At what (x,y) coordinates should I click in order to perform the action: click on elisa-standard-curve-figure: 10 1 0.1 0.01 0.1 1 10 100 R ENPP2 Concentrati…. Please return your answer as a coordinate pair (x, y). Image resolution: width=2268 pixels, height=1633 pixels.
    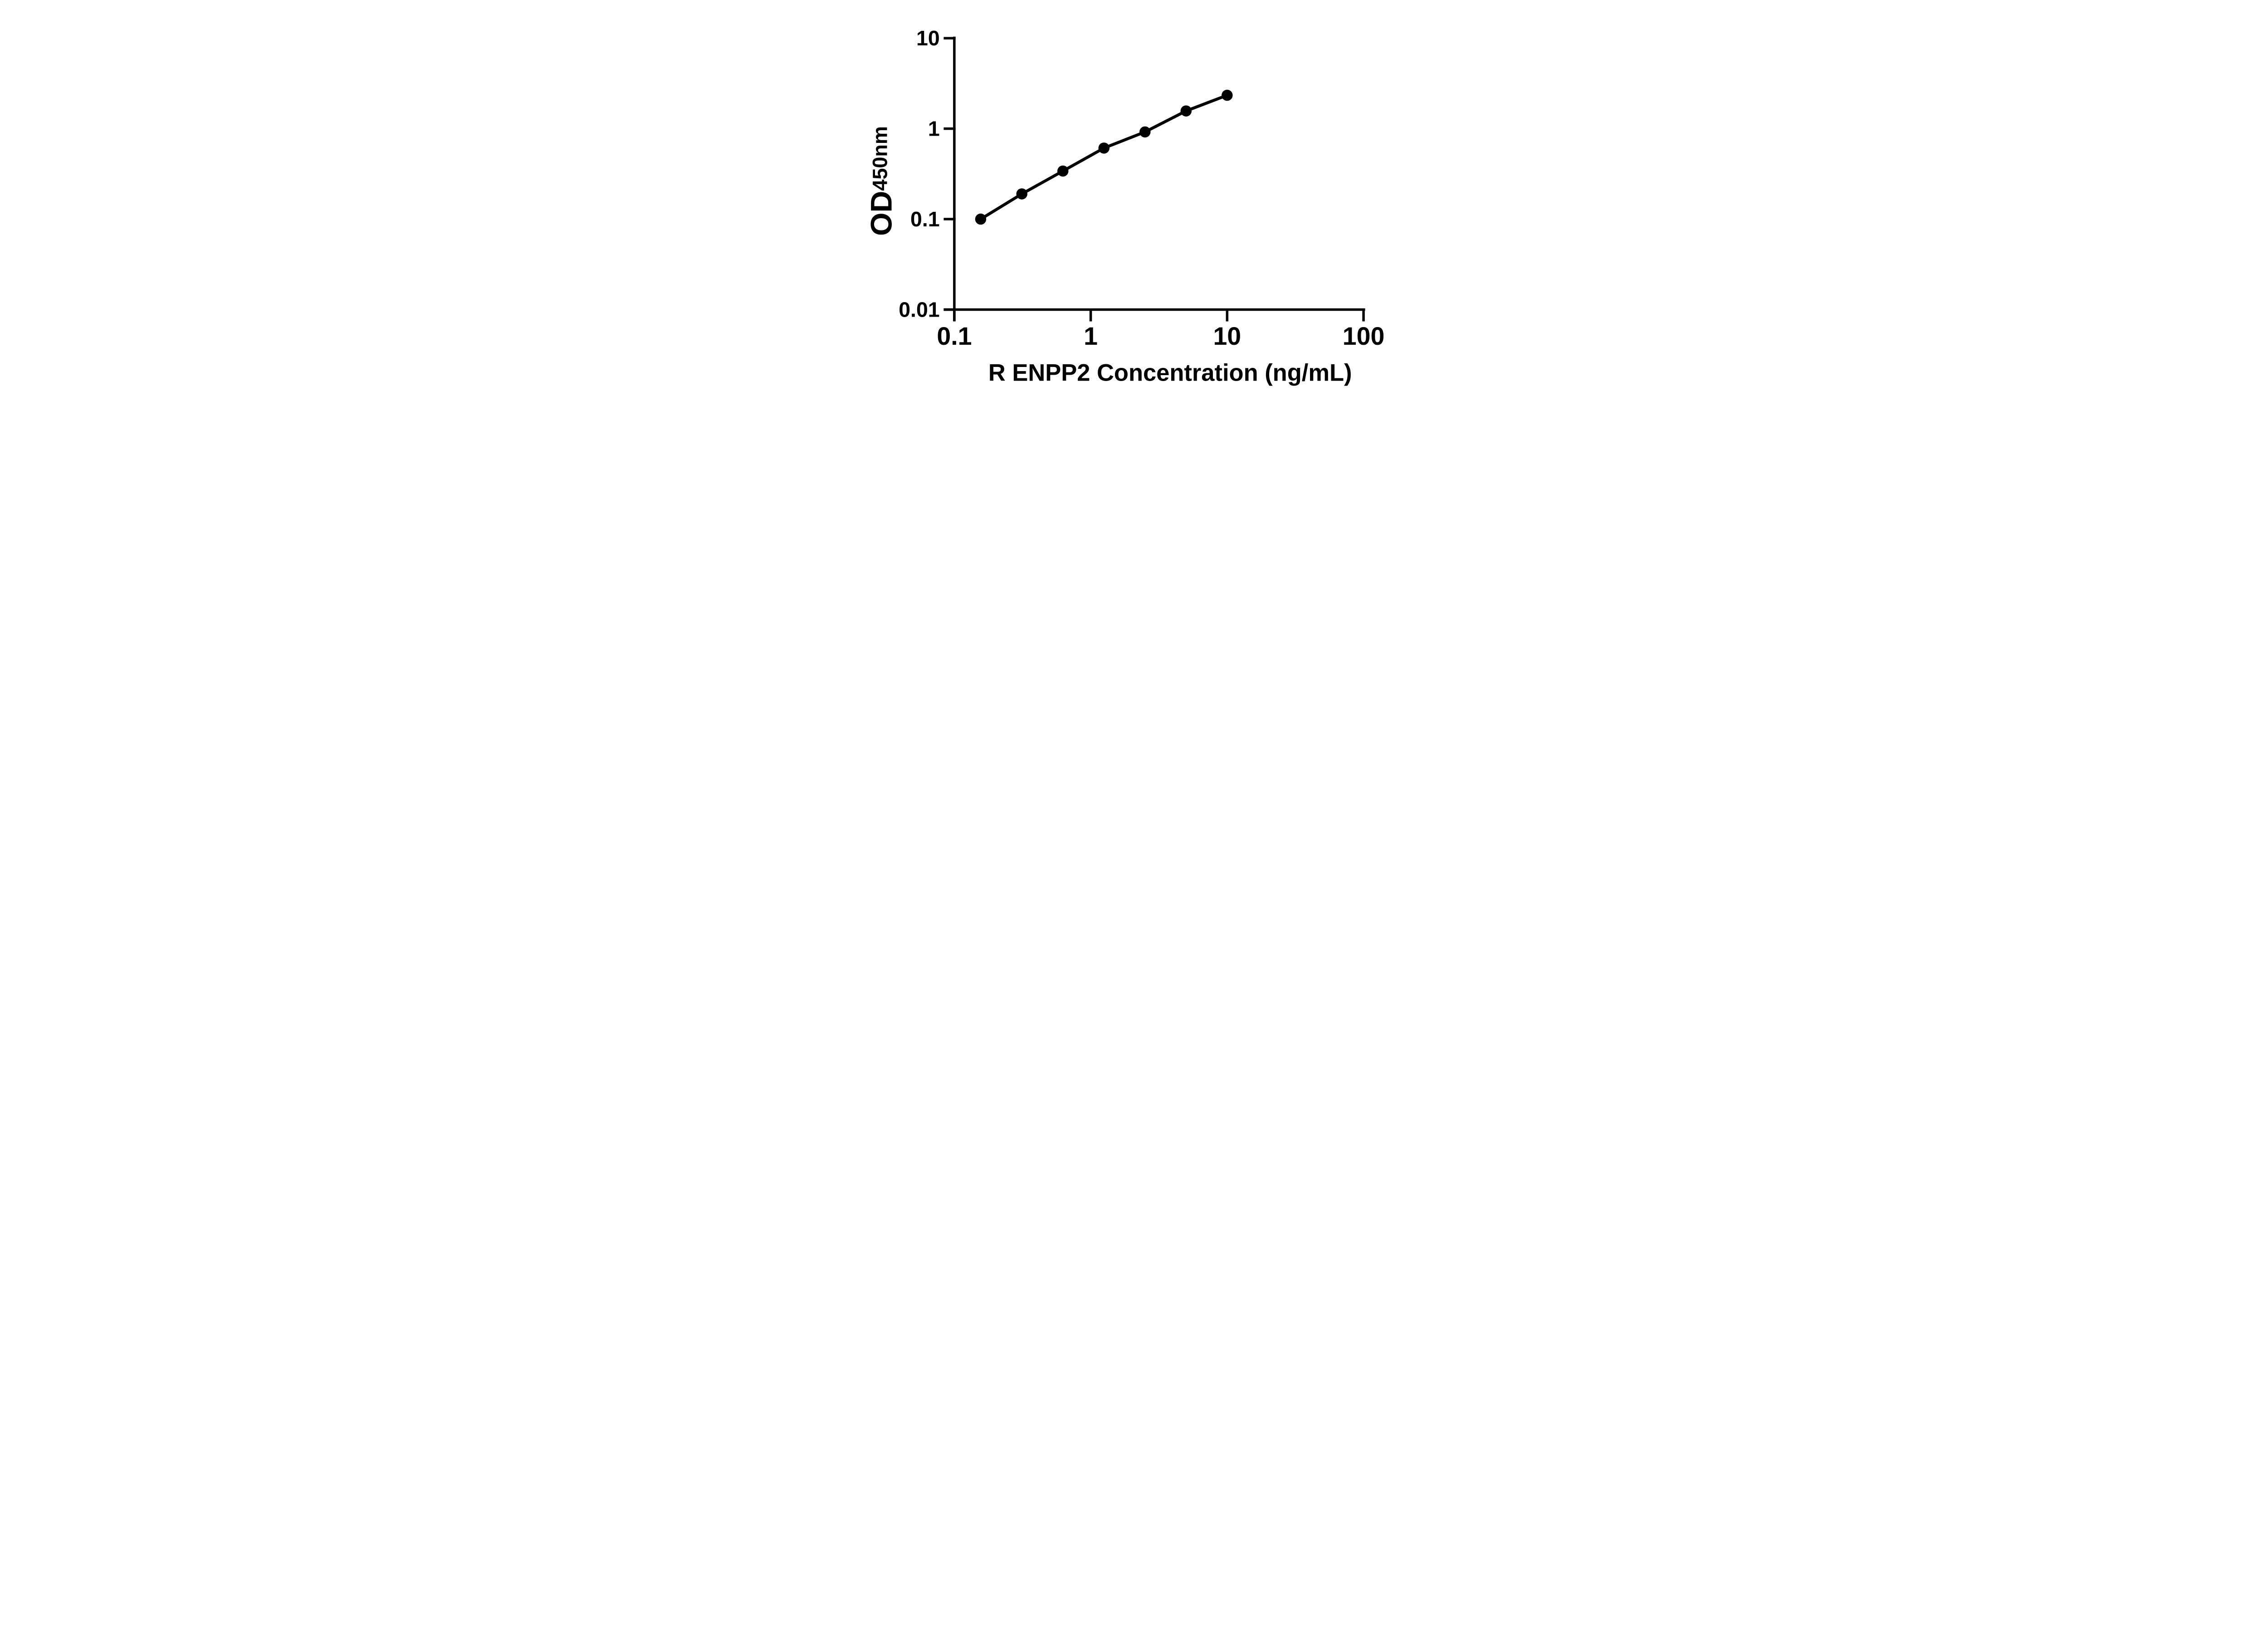
    Looking at the image, I should click on (1134, 204).